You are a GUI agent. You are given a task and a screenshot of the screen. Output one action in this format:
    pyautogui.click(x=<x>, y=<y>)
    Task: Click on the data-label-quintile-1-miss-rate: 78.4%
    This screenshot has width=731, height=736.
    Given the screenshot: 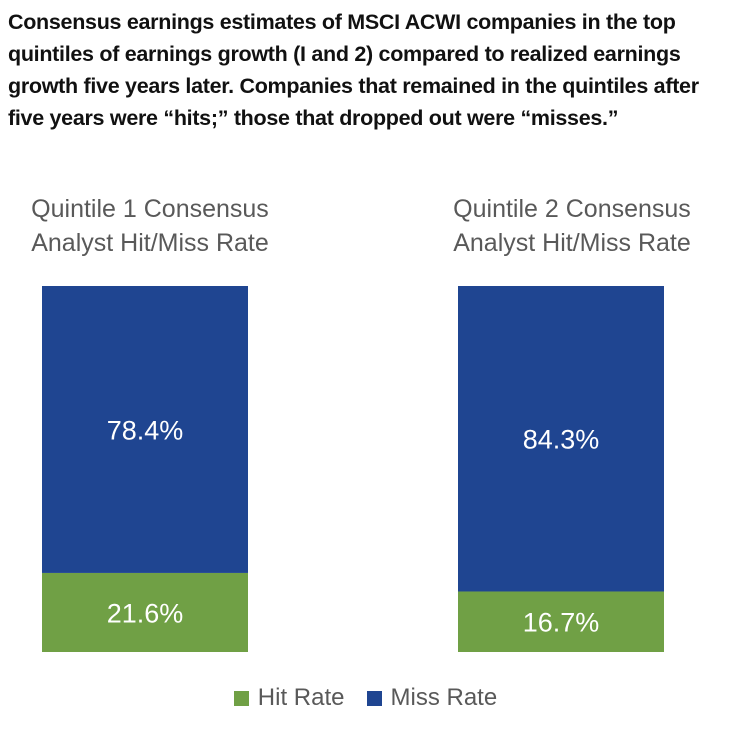 What is the action you would take?
    pyautogui.click(x=145, y=430)
    